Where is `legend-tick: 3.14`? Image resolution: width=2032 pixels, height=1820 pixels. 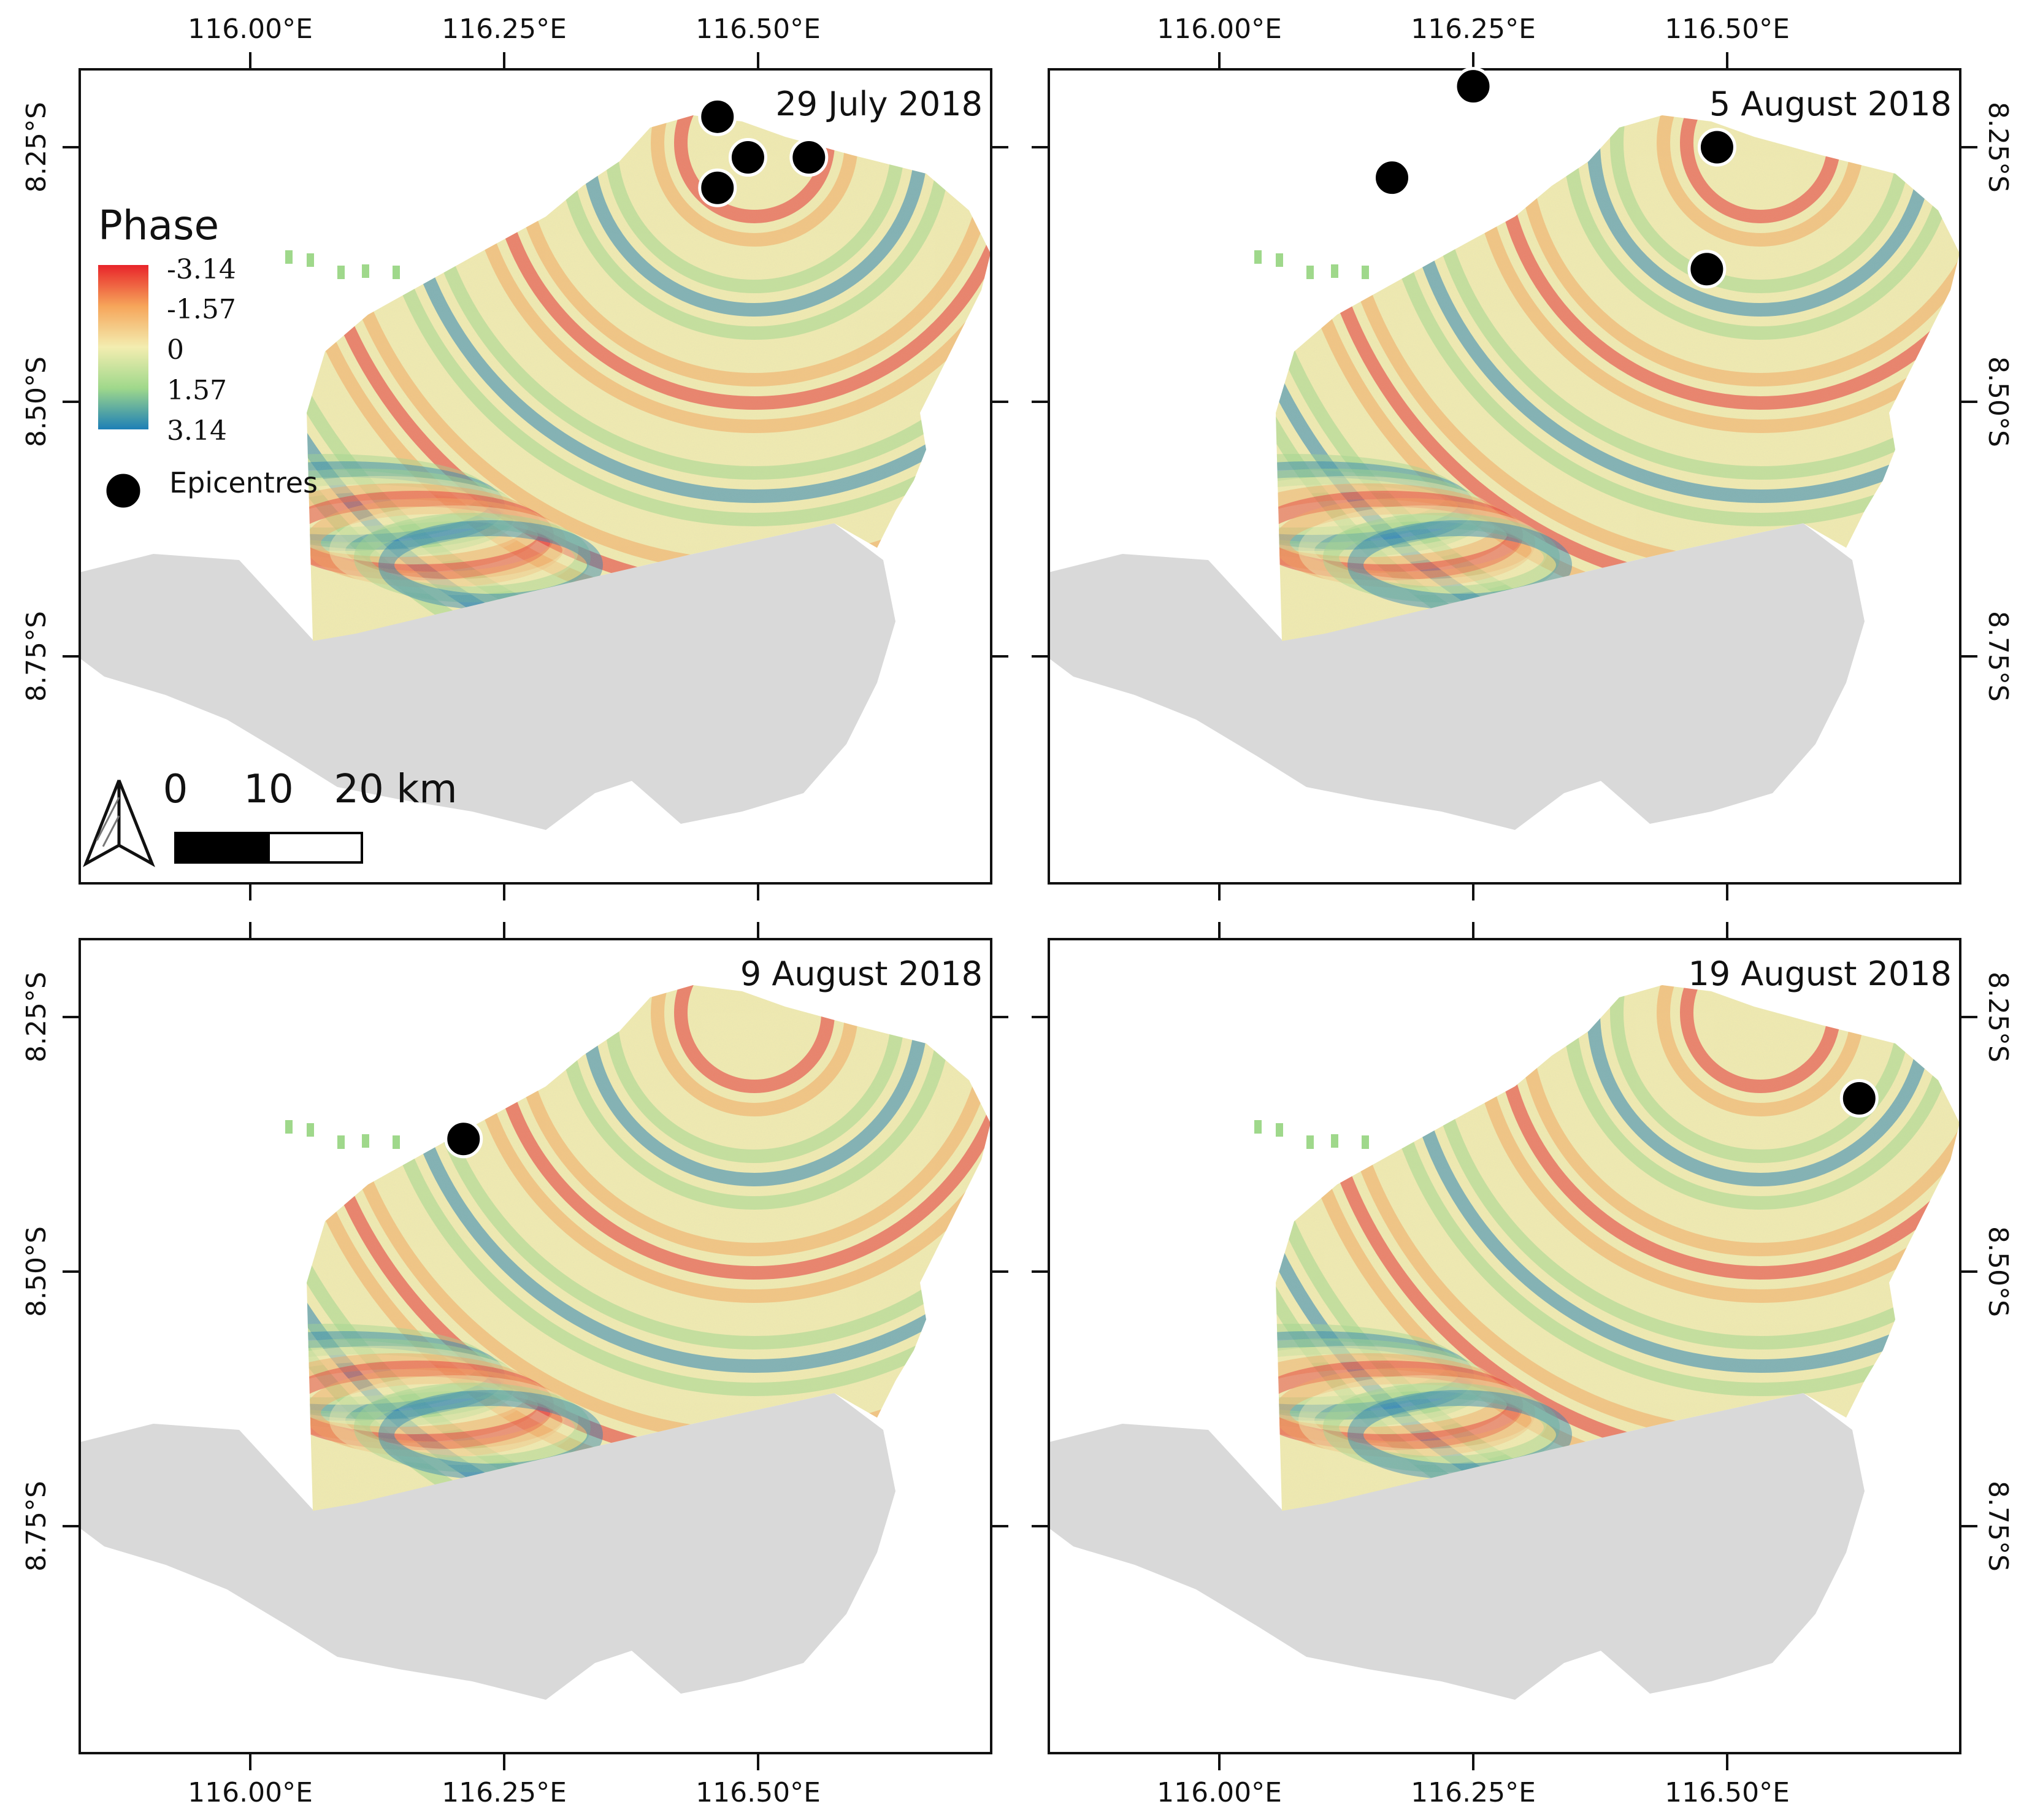
legend-tick: 3.14 is located at coordinates (197, 431).